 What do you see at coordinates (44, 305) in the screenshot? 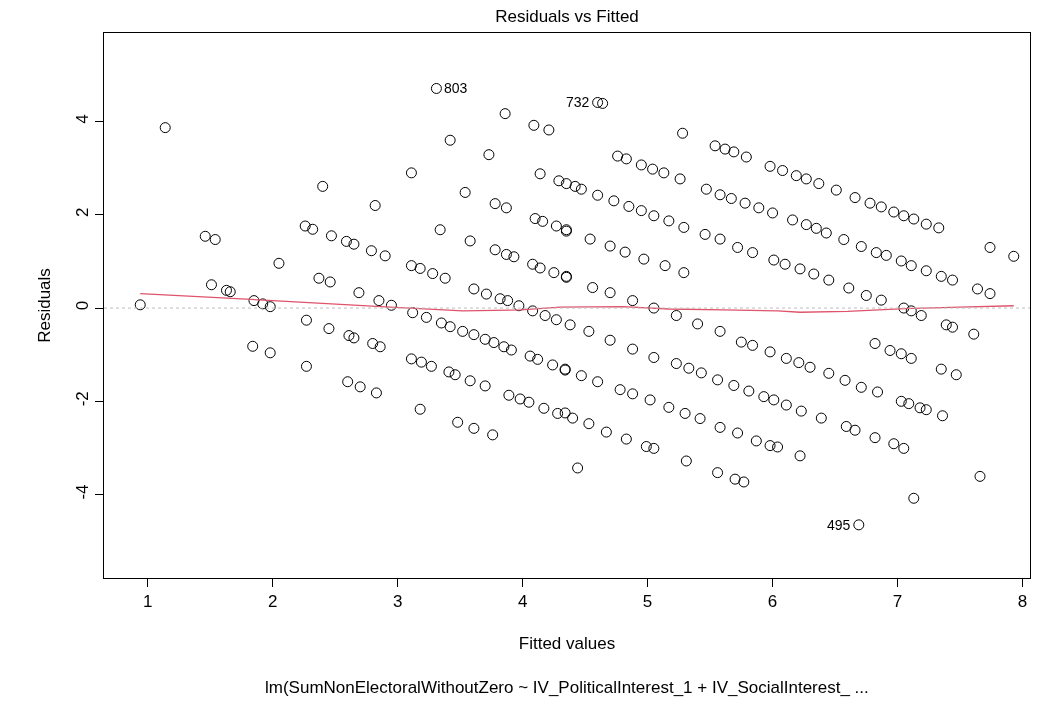
I see `y-axis-title: Residuals` at bounding box center [44, 305].